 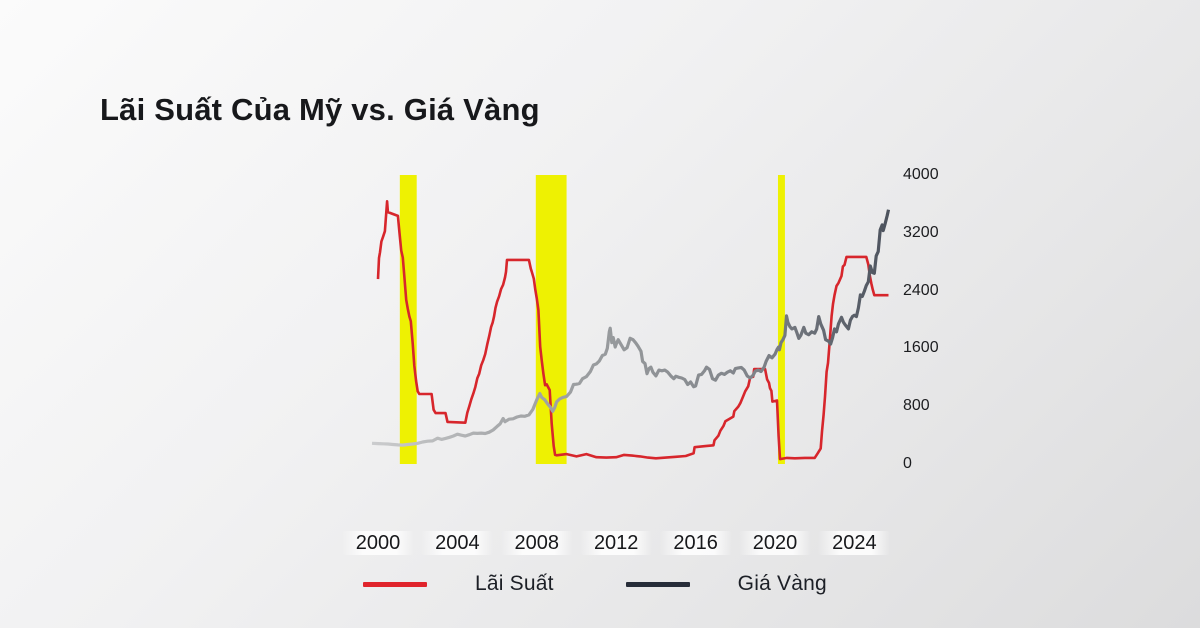 I want to click on legend: Lãi Suất Giá Vàng, so click(x=595, y=584).